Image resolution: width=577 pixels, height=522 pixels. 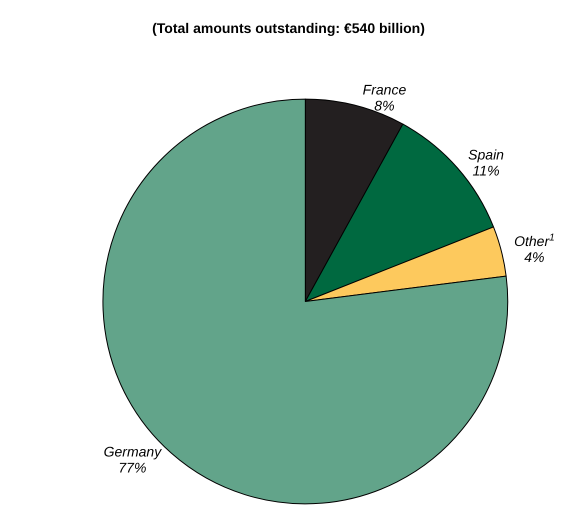 What do you see at coordinates (384, 106) in the screenshot?
I see `data-label: 8%` at bounding box center [384, 106].